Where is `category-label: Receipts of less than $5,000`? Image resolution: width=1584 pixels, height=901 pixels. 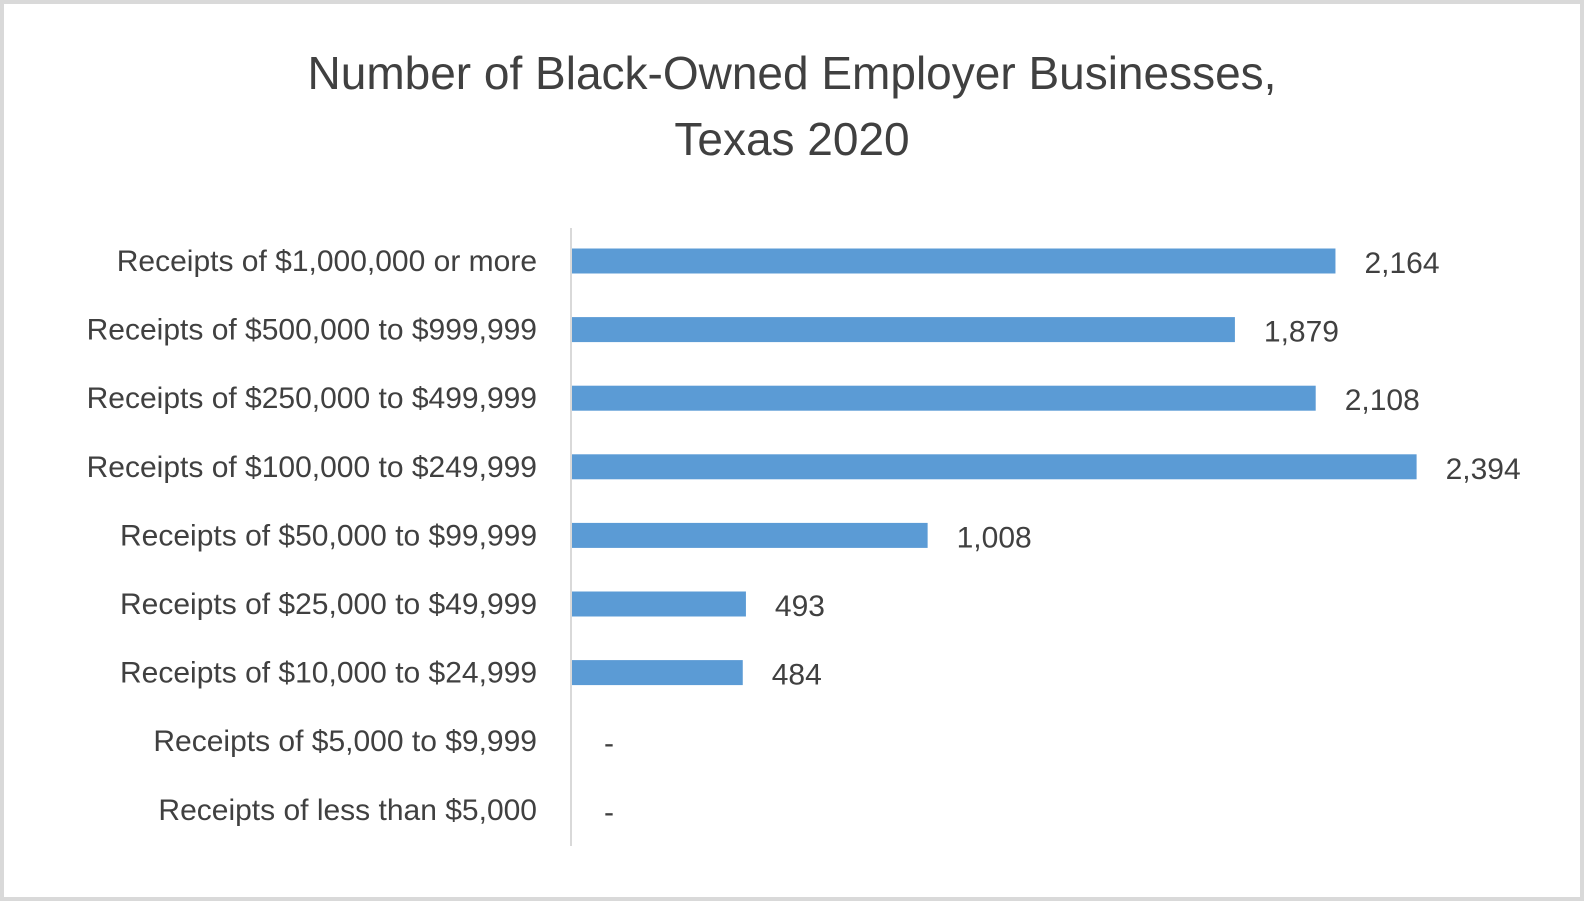 category-label: Receipts of less than $5,000 is located at coordinates (347, 810).